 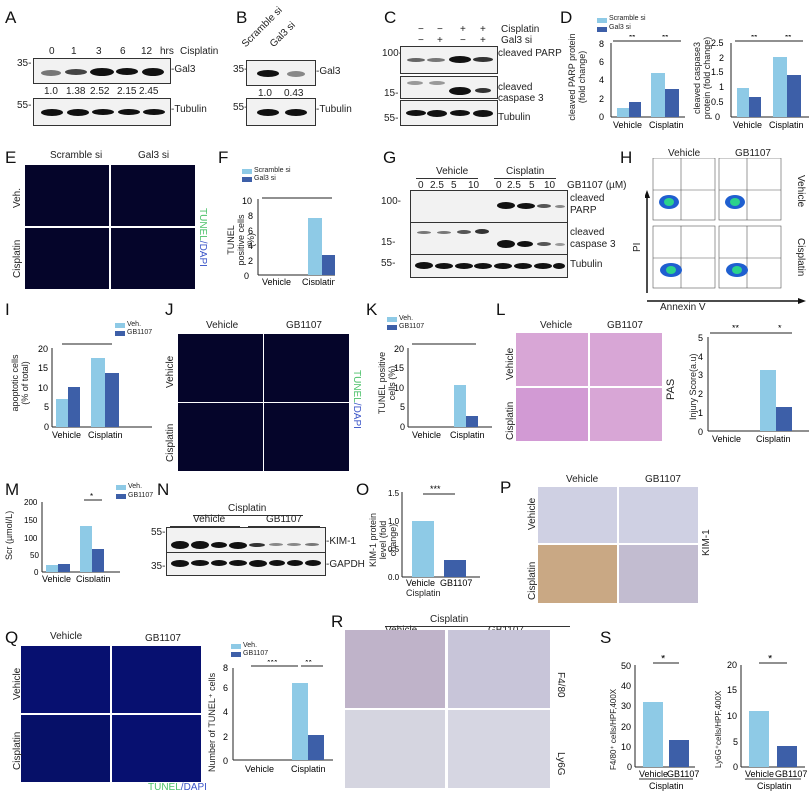 I want to click on s2-ylabel: Ly6G⁺cells/HPF,400X, so click(x=718, y=729).